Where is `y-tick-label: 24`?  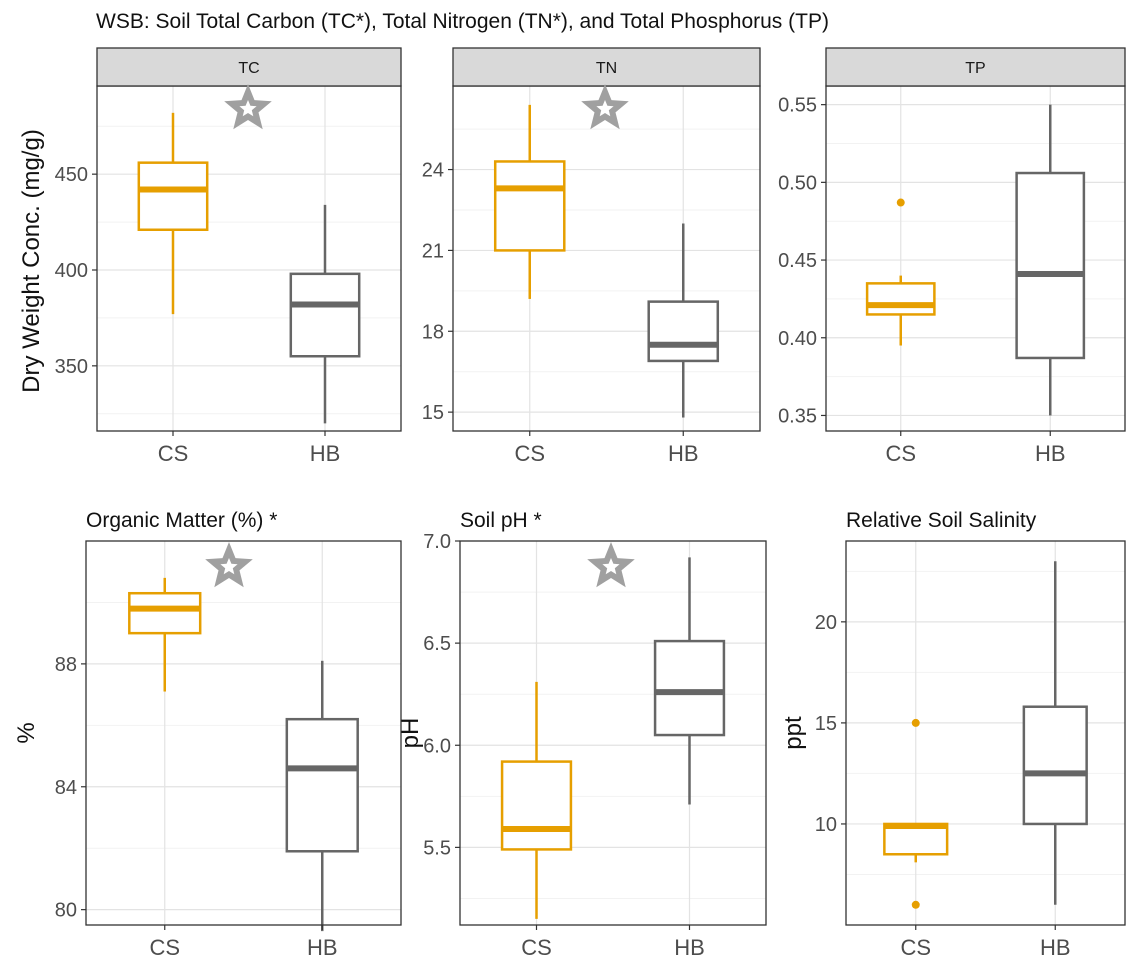
y-tick-label: 24 is located at coordinates (433, 171).